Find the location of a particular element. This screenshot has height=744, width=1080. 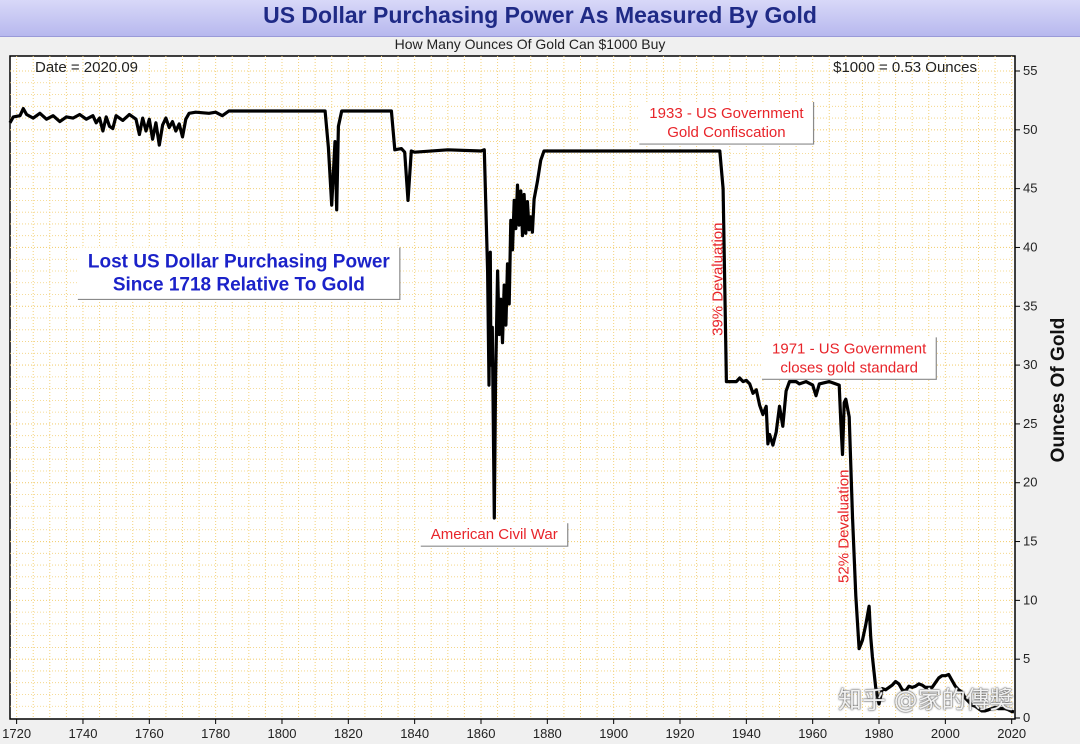

x-tick-label: 1720 is located at coordinates (16, 733).